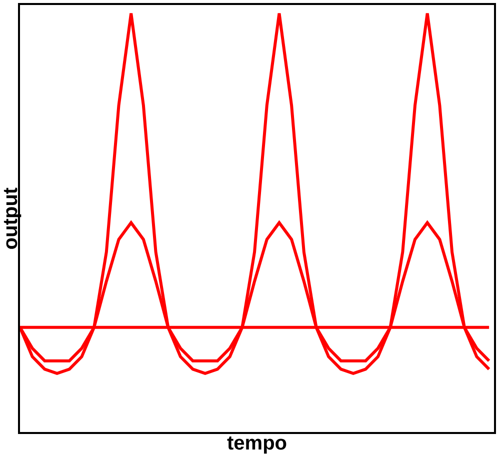  What do you see at coordinates (11, 218) in the screenshot?
I see `y-axis-title: output` at bounding box center [11, 218].